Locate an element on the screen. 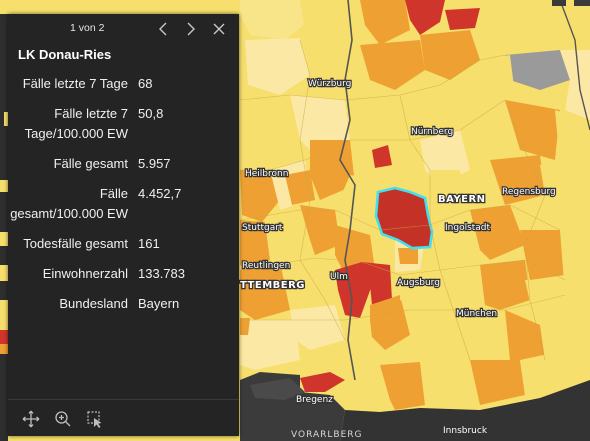 This screenshot has height=441, width=590. move-icon is located at coordinates (31, 419).